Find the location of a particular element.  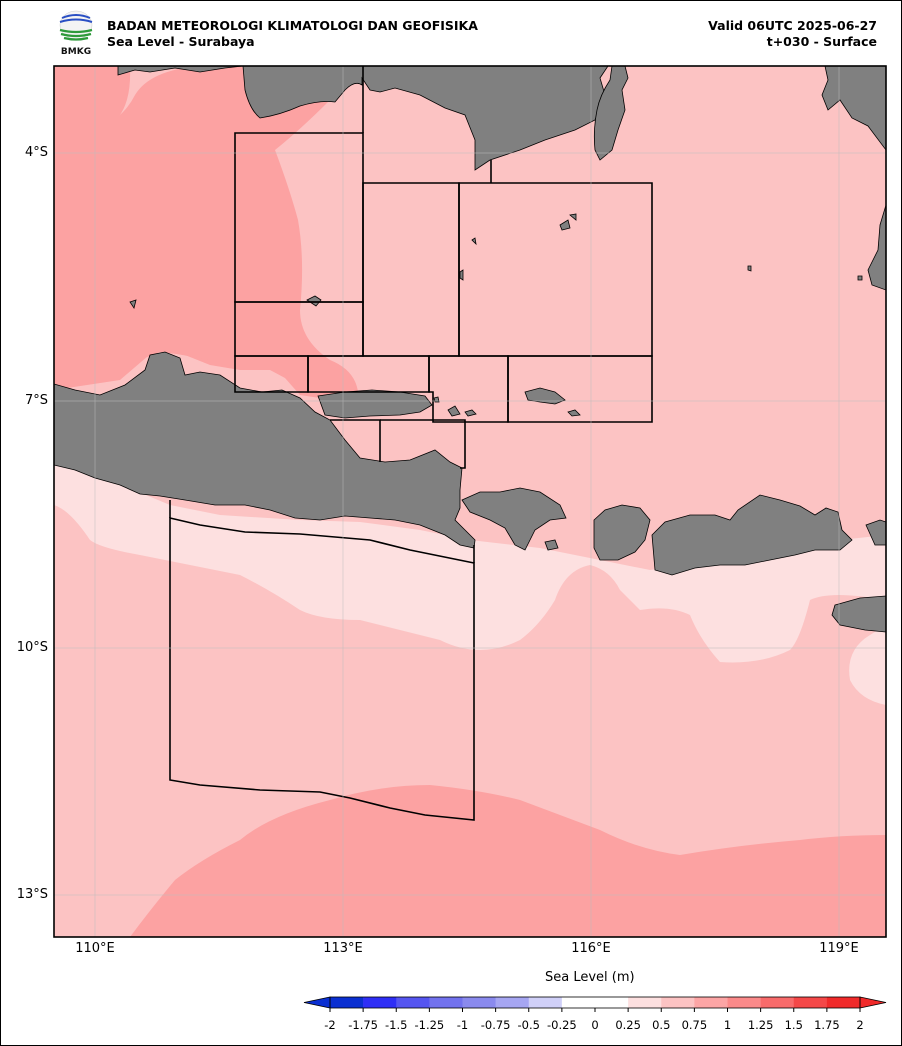

product-name: Sea Level - Surabaya is located at coordinates (181, 41).